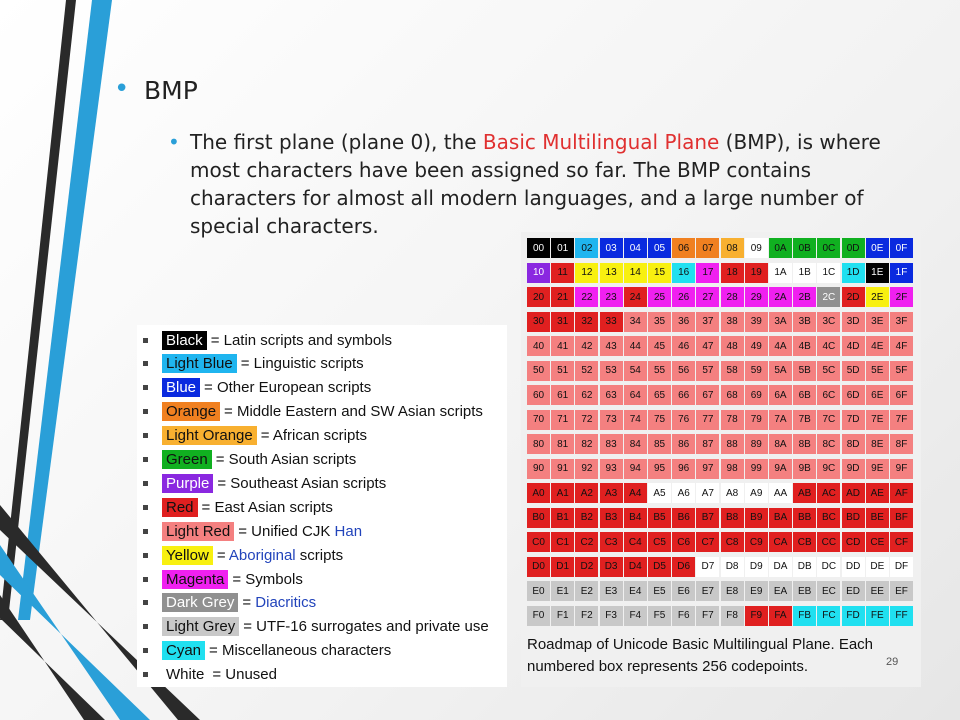 This screenshot has width=960, height=720. What do you see at coordinates (829, 493) in the screenshot?
I see `roadmap-cell: AC` at bounding box center [829, 493].